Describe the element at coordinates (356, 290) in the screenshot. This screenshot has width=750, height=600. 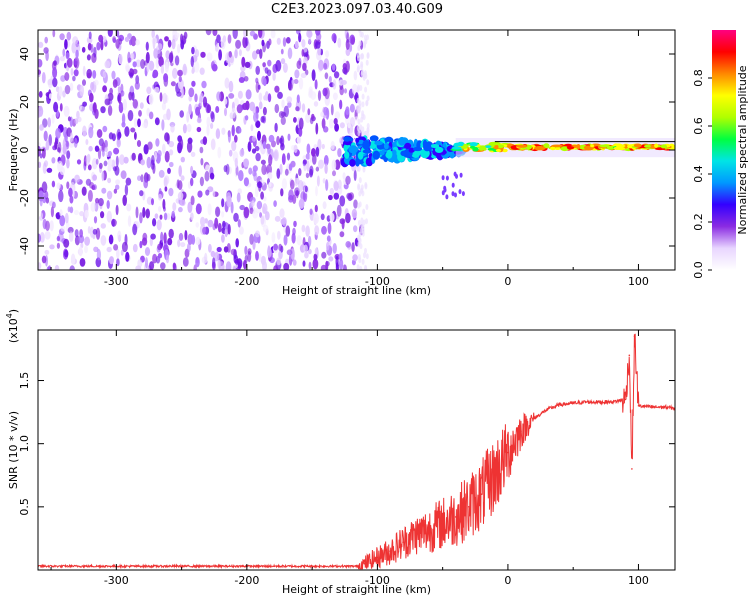
I see `heatmap-x-axis-label: Height of straight line (km)` at that location.